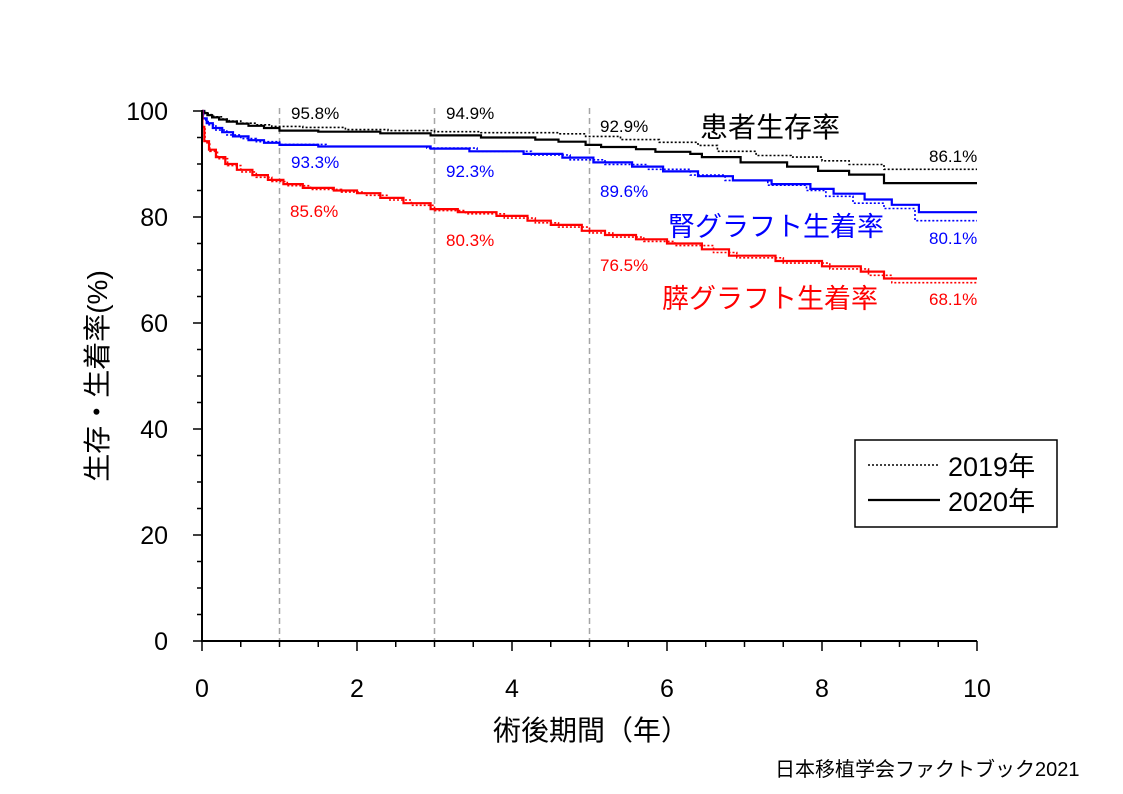 This screenshot has width=1123, height=794. I want to click on data-label: 93.3%, so click(315, 162).